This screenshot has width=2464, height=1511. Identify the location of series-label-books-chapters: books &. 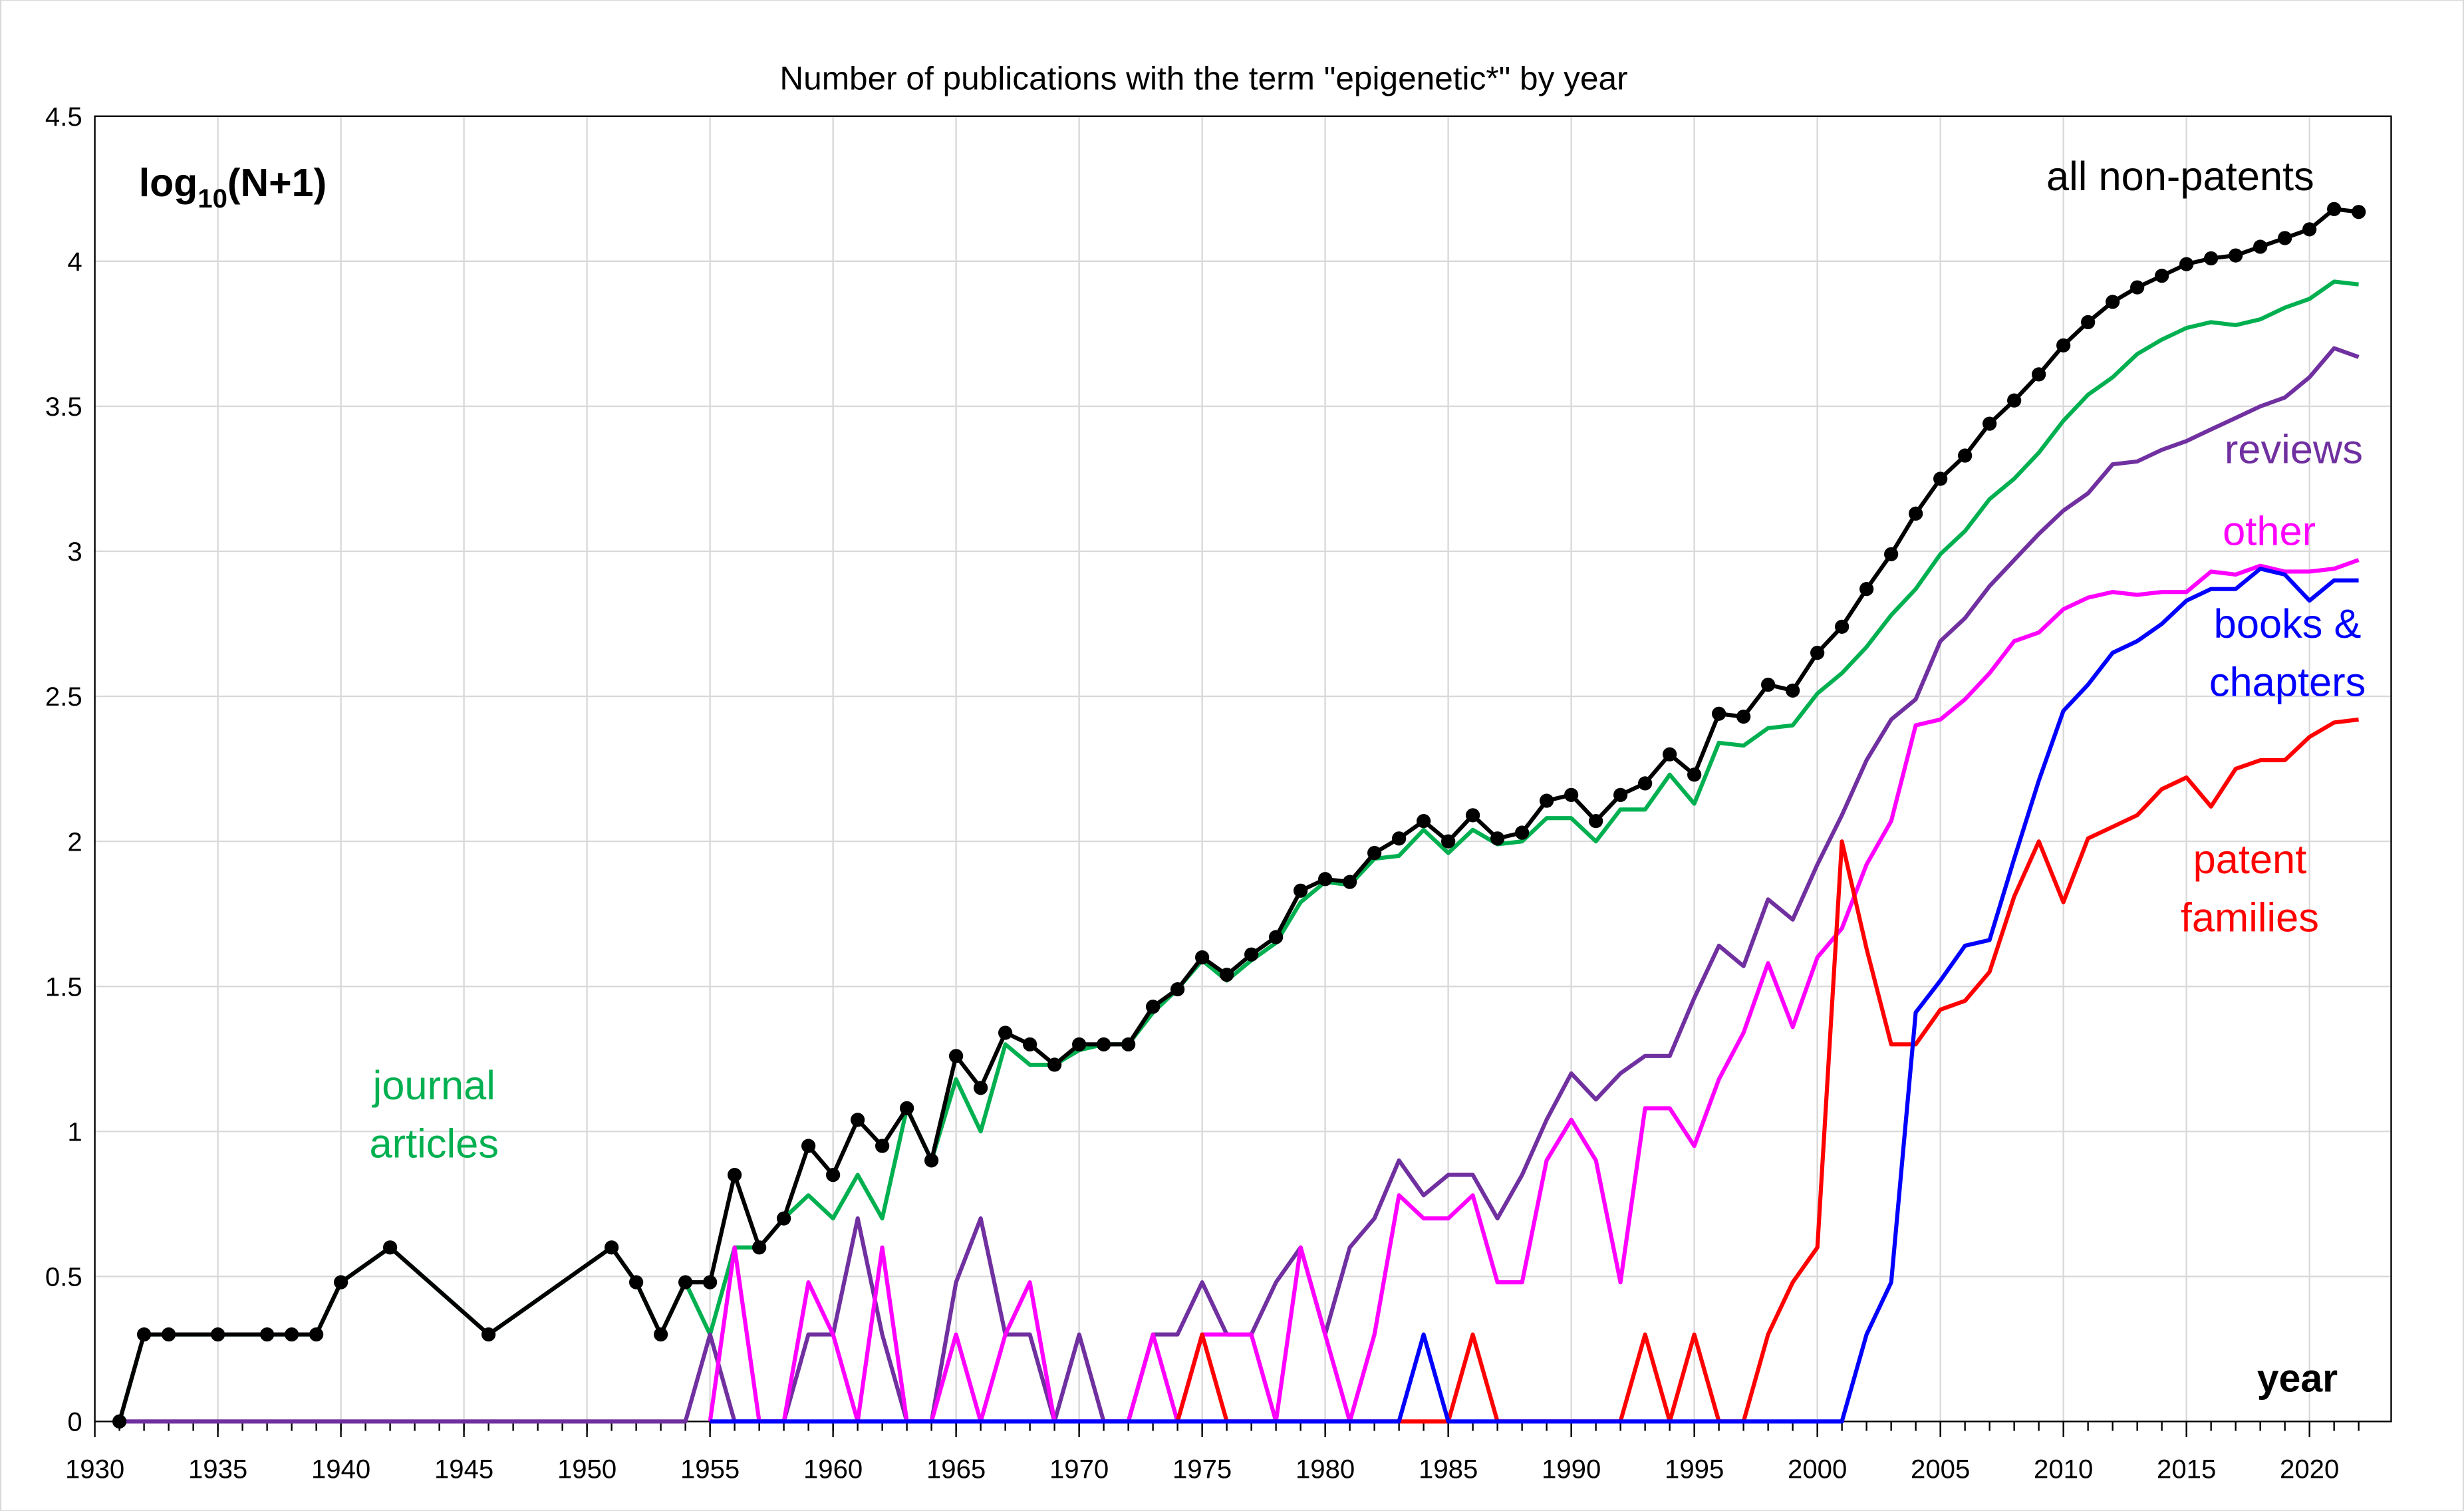
(2288, 624).